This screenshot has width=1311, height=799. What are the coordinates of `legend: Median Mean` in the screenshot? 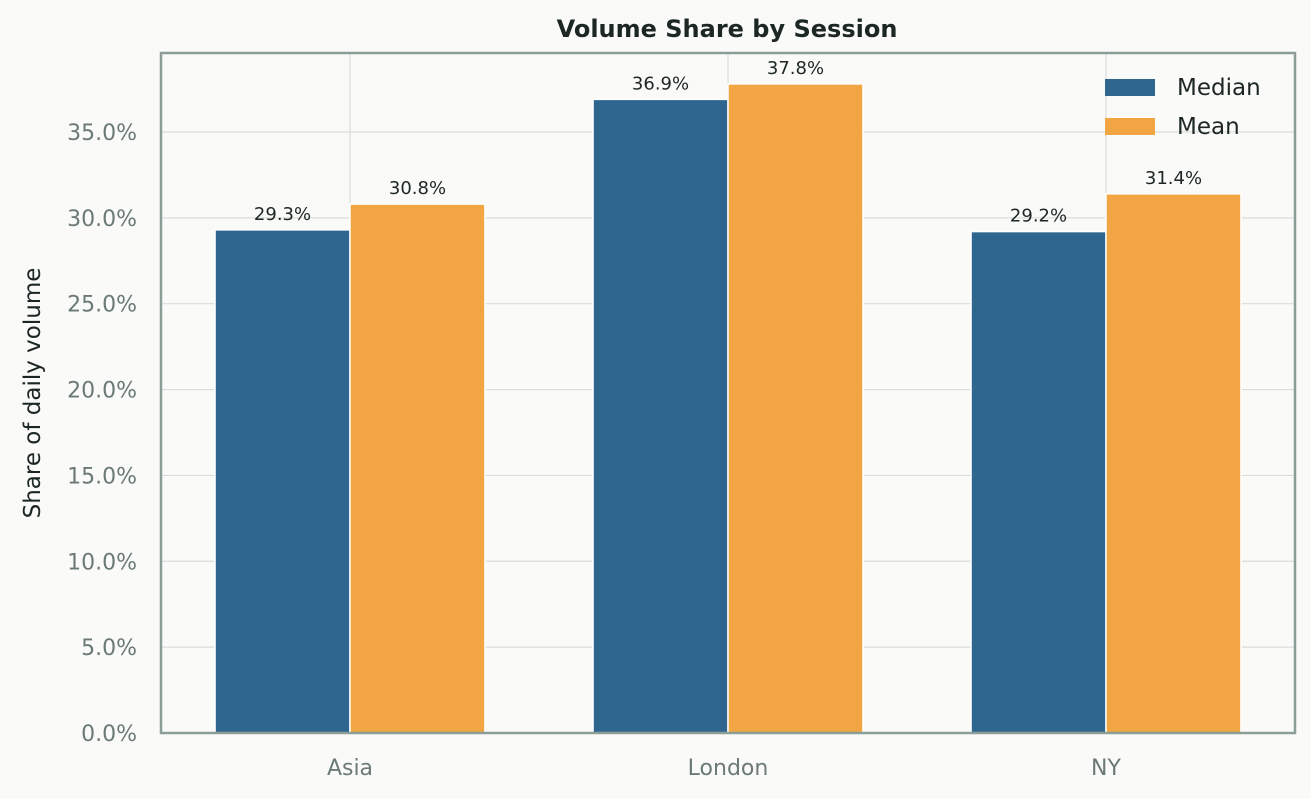 It's located at (1183, 107).